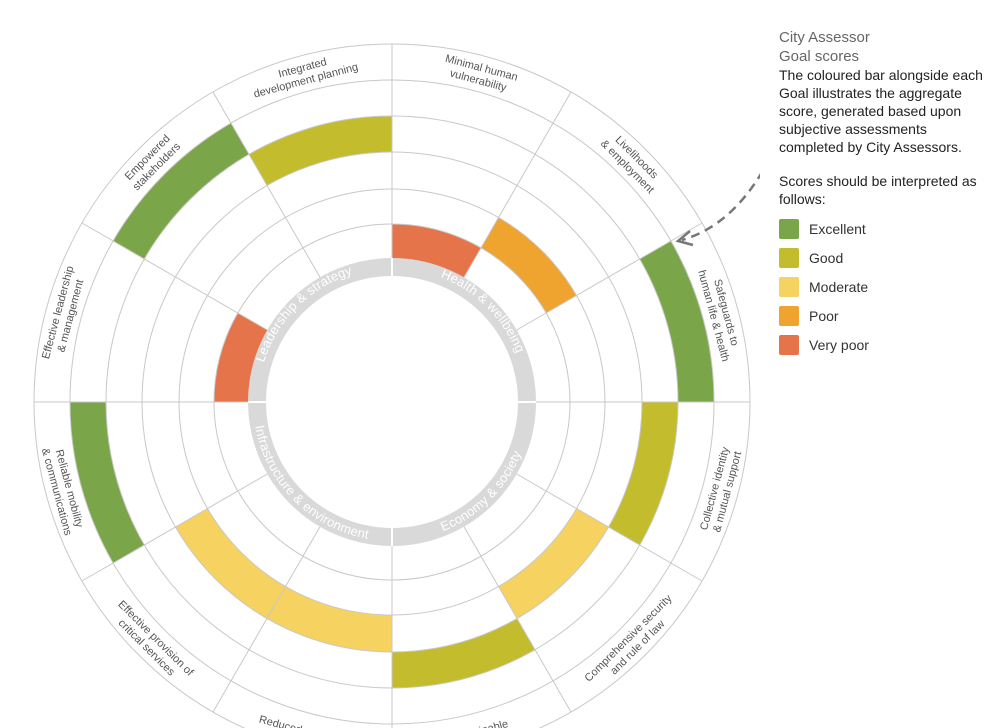 This screenshot has width=1003, height=728. What do you see at coordinates (886, 257) in the screenshot?
I see `legend-item-good: Good` at bounding box center [886, 257].